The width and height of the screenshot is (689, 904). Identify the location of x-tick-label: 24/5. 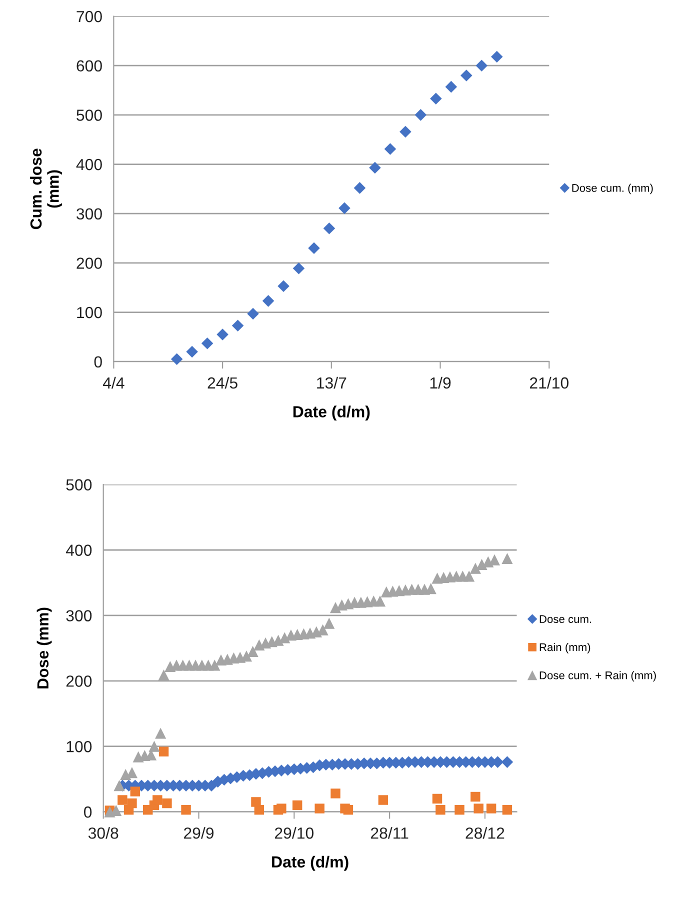
(223, 382).